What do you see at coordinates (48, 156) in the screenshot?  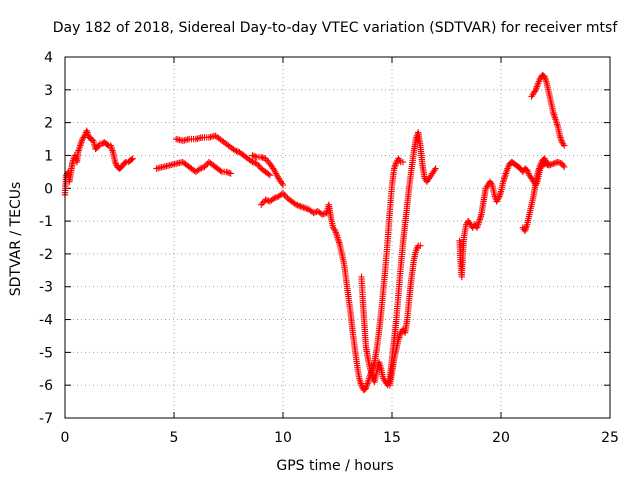 I see `y-tick-label: 1` at bounding box center [48, 156].